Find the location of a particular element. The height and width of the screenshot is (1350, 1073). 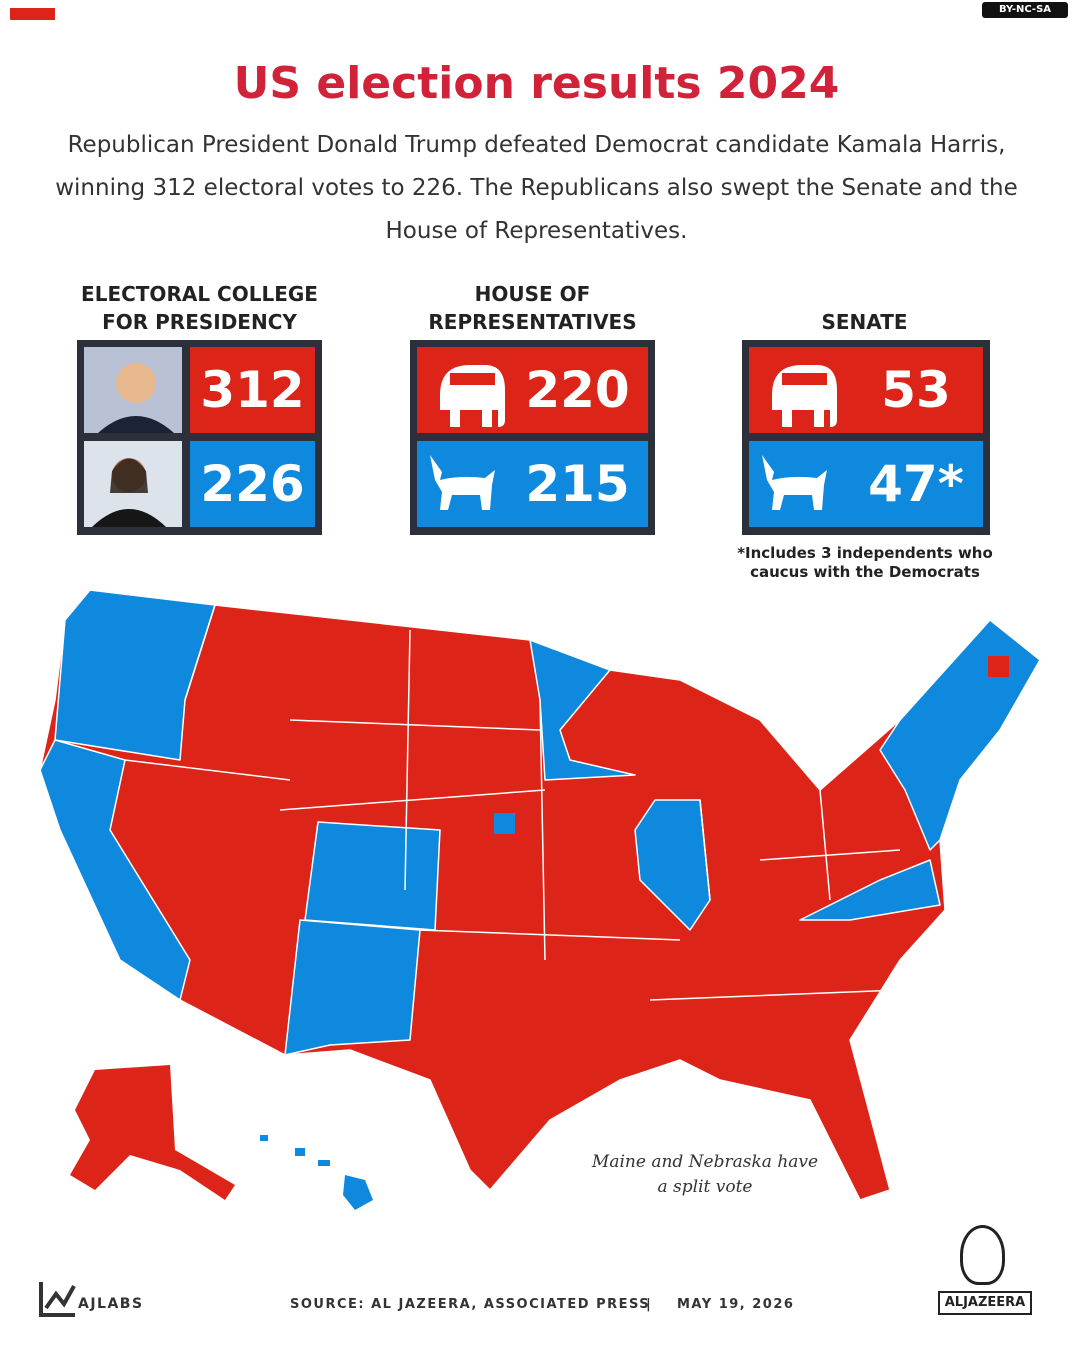

map-note: Maine and Nebraska have a split vote is located at coordinates (705, 1174).